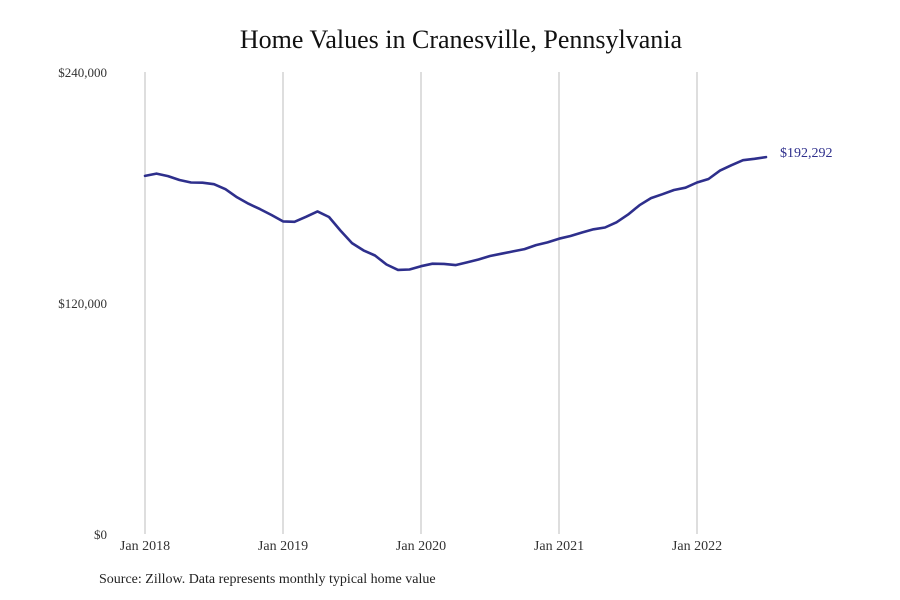 The height and width of the screenshot is (600, 900). I want to click on y-axis-tick-labels: $0 $120,000 $240,000, so click(82, 303).